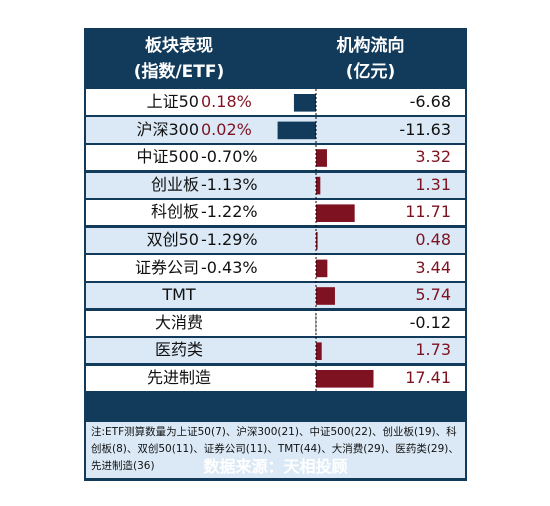 Image resolution: width=550 pixels, height=506 pixels. What do you see at coordinates (229, 212) in the screenshot?
I see `sector-performance: -1.22%` at bounding box center [229, 212].